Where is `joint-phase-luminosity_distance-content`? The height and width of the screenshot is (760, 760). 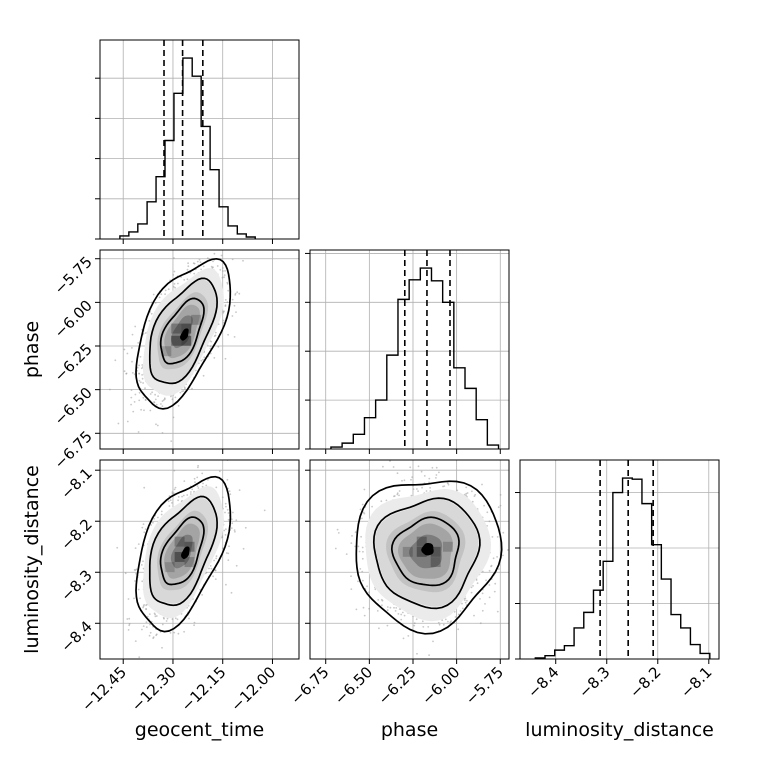
joint-phase-luminosity_distance-content is located at coordinates (421, 558).